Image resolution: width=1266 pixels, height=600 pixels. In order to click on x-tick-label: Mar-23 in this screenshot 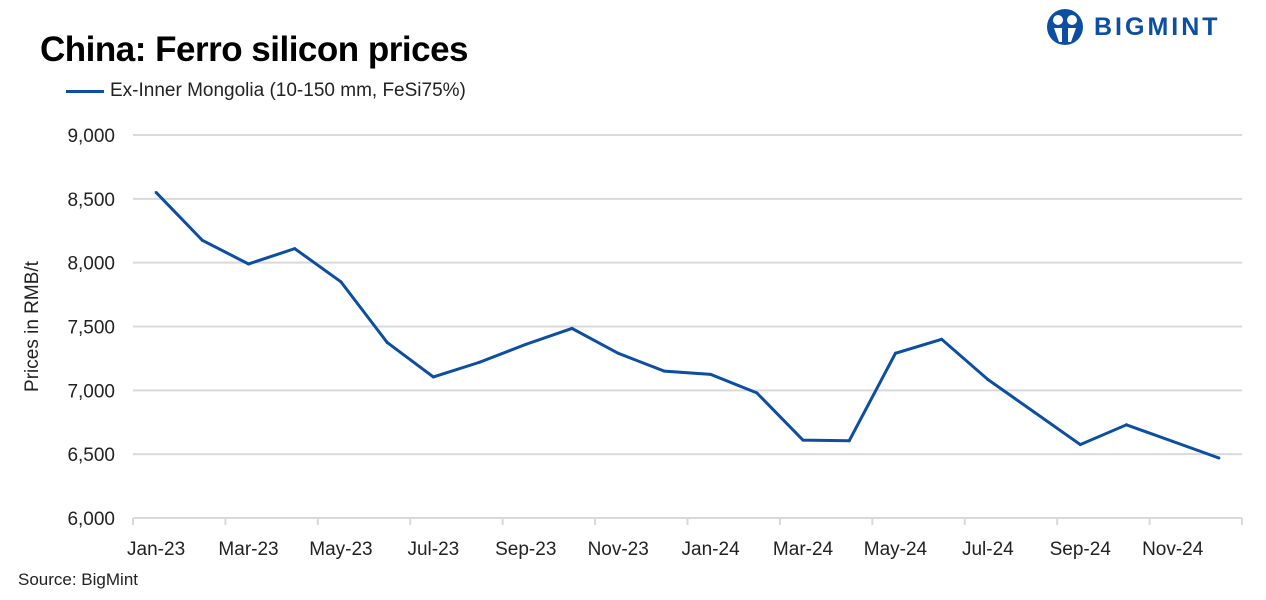, I will do `click(248, 549)`.